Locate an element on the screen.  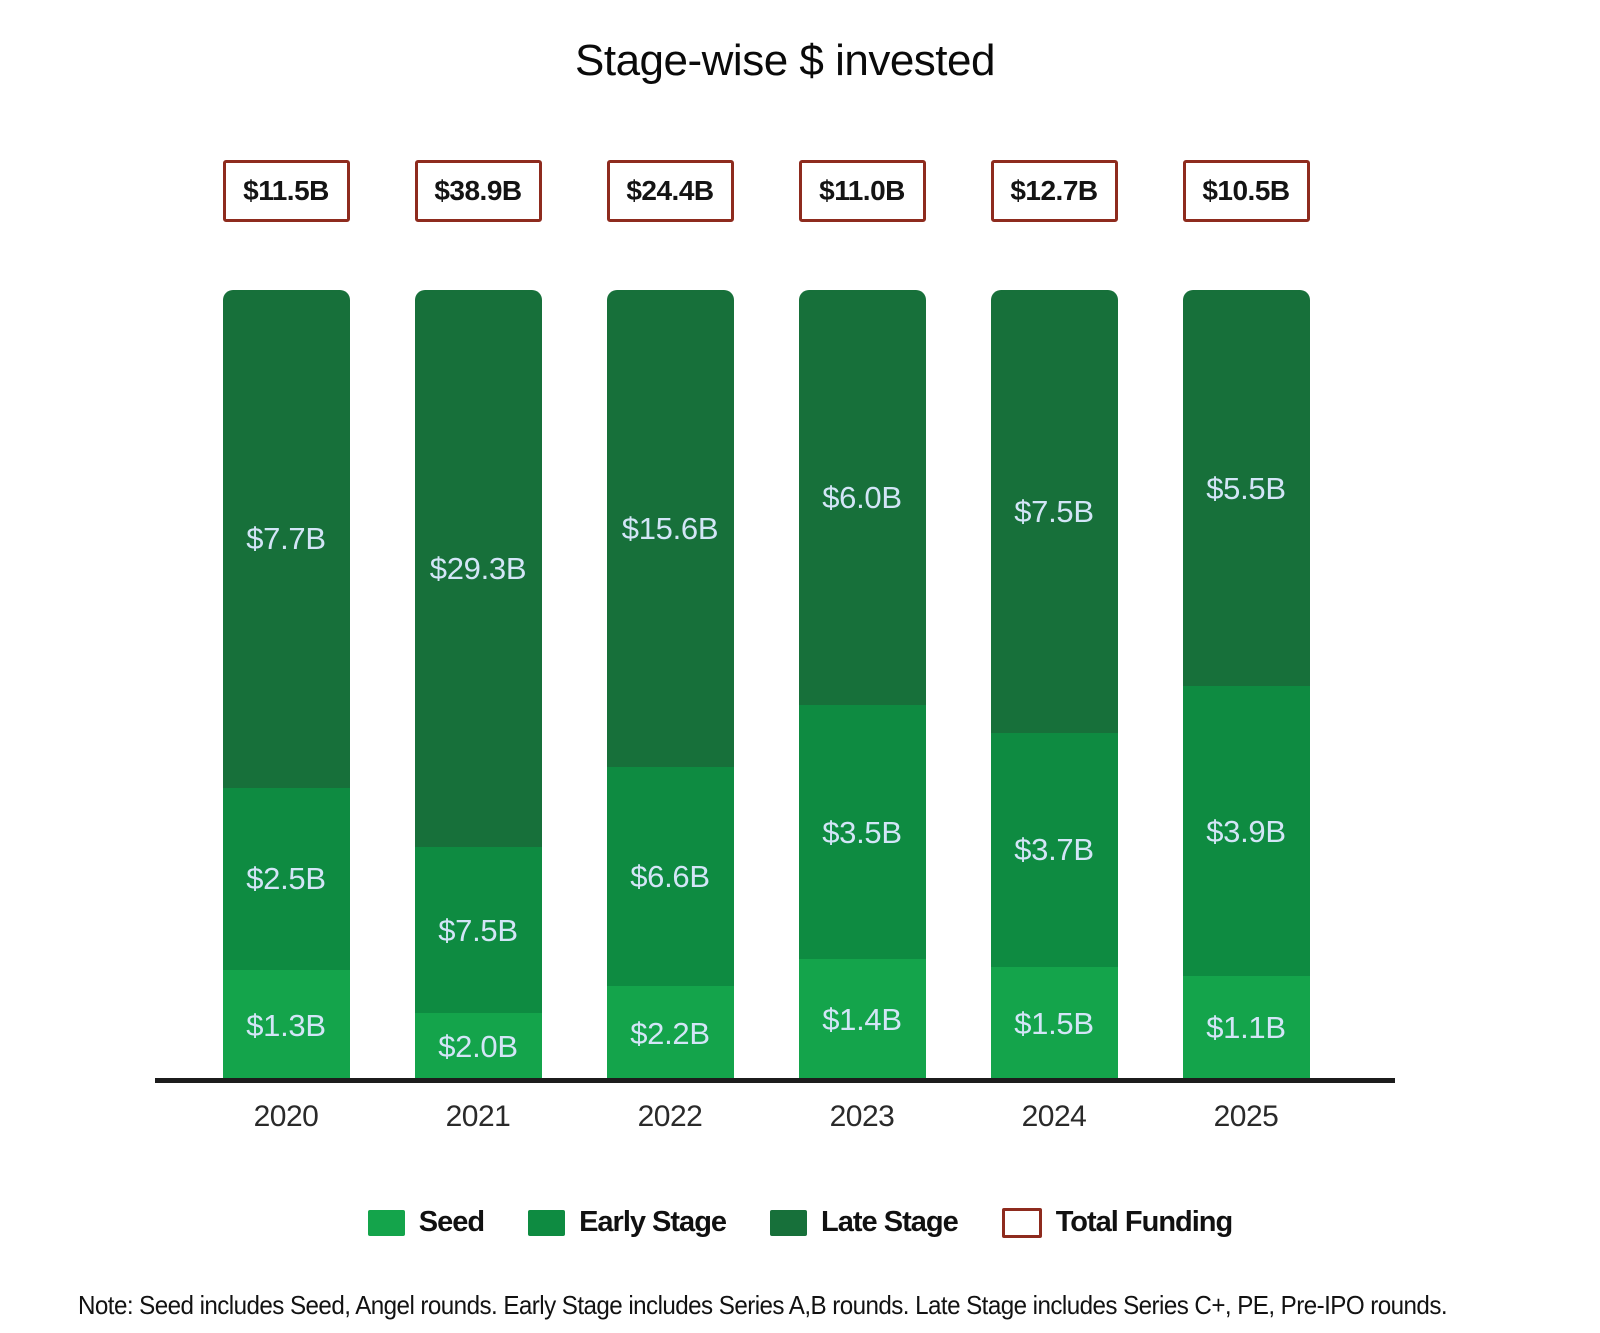
segment-value-label: $3.5B is located at coordinates (862, 832).